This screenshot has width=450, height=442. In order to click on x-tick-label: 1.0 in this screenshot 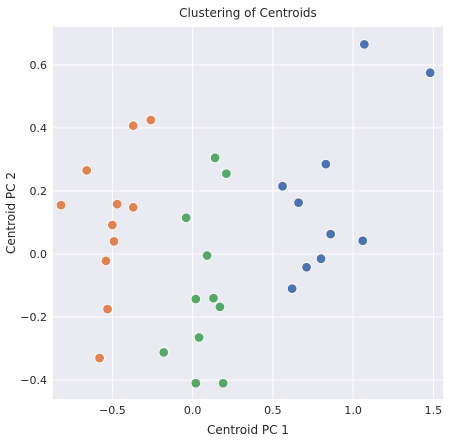, I will do `click(353, 410)`.